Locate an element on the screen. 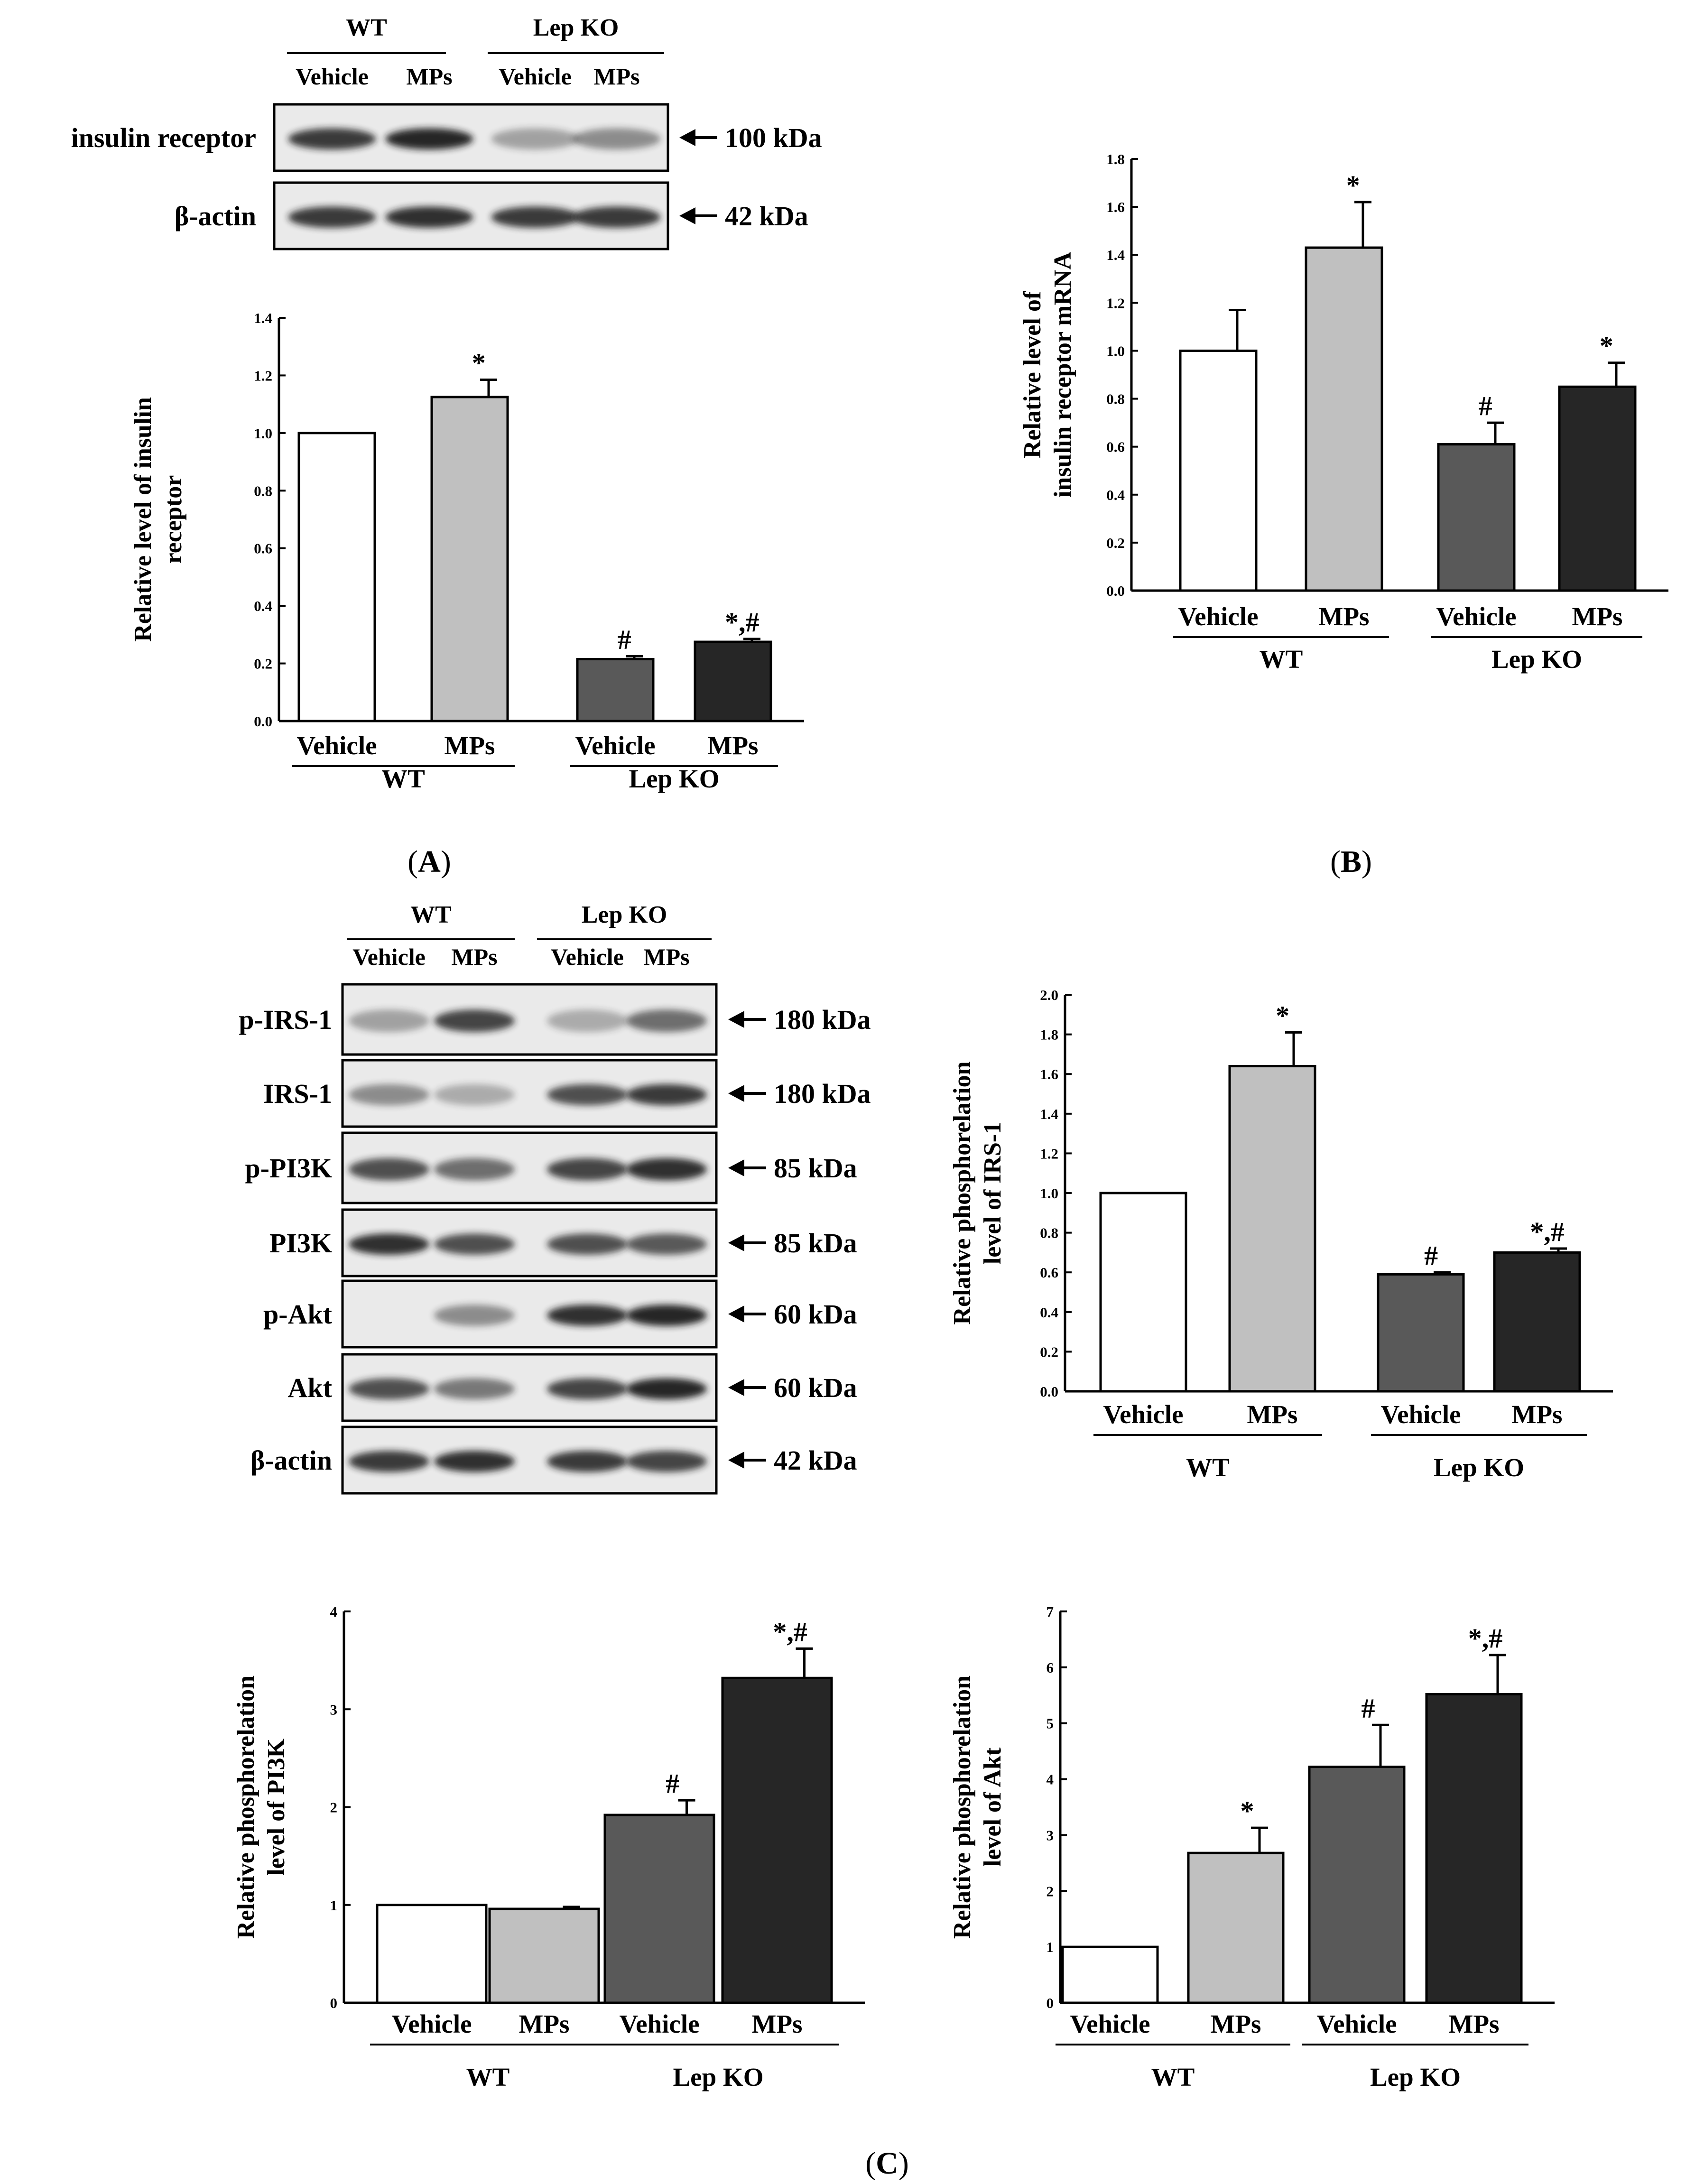  y-tick-label: 0 is located at coordinates (334, 2003).